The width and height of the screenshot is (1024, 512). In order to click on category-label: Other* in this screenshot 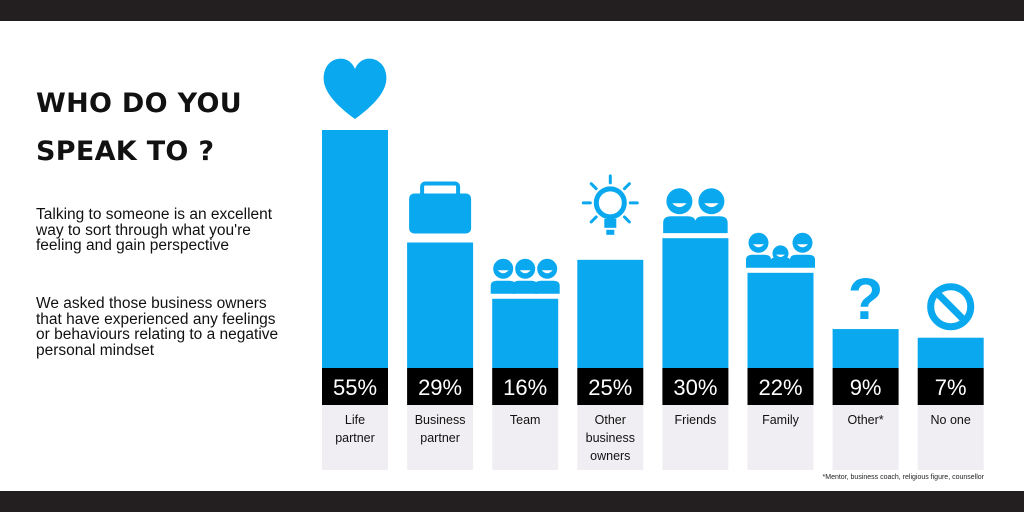, I will do `click(866, 420)`.